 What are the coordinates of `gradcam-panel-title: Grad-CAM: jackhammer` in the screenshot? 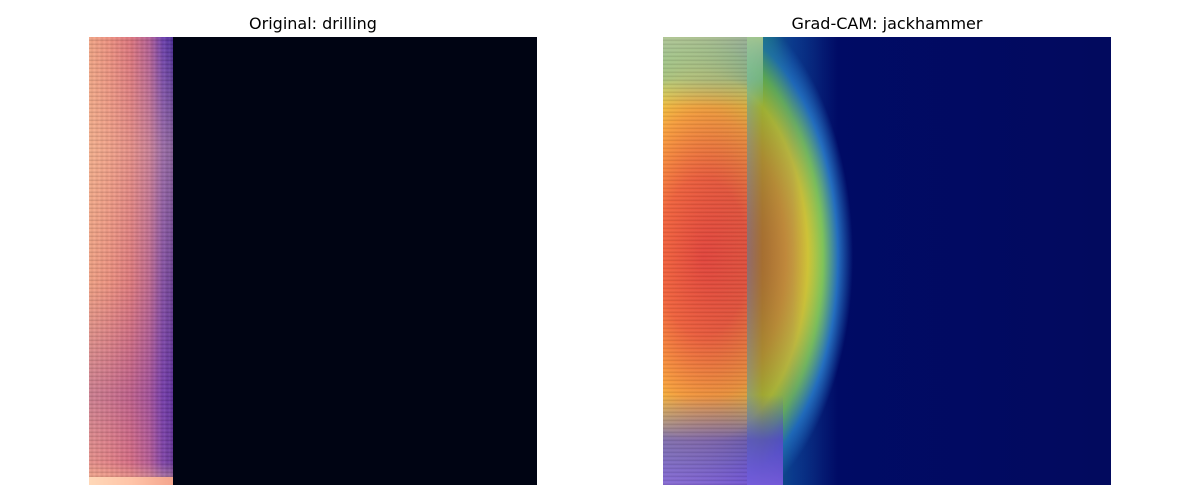 It's located at (887, 23).